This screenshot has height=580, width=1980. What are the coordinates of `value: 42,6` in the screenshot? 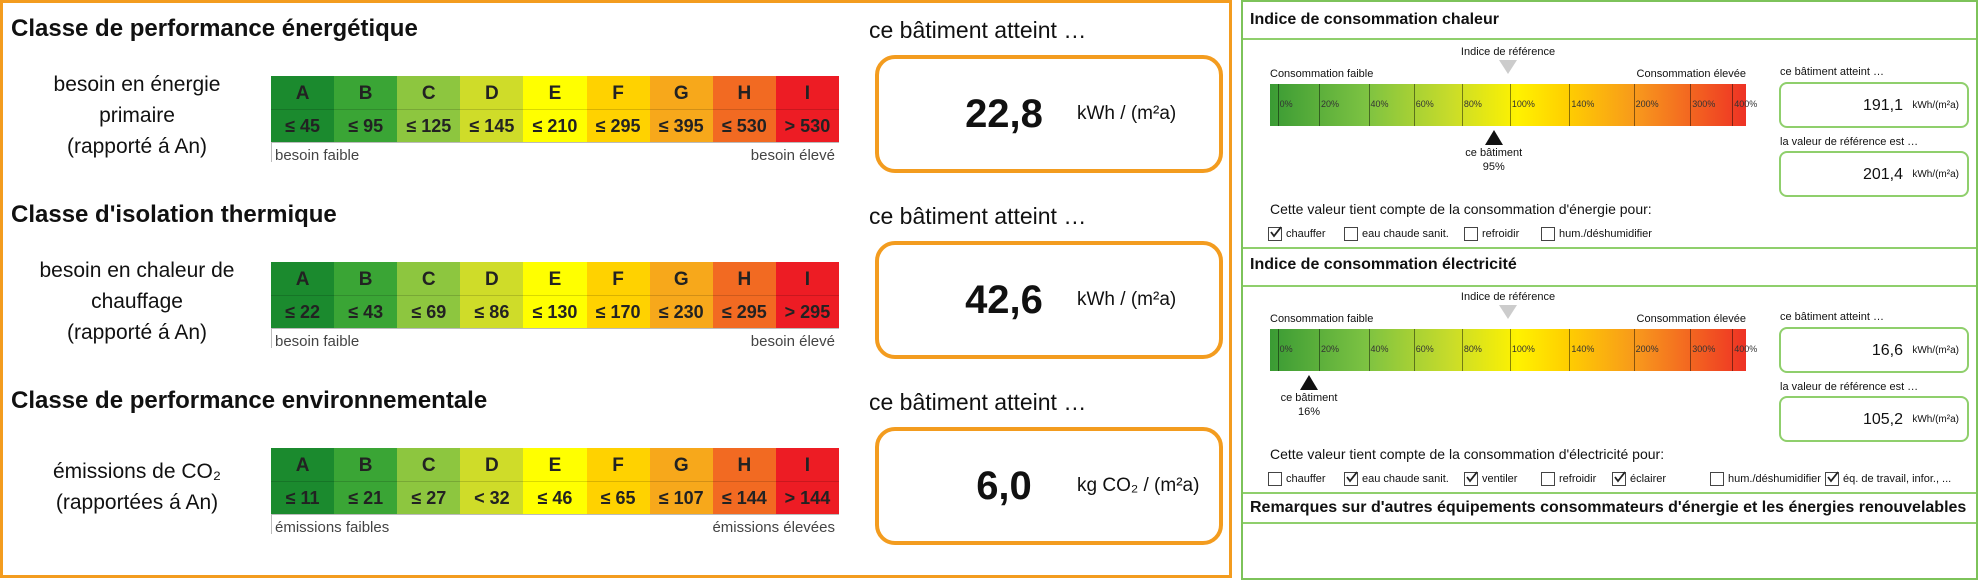 It's located at (1004, 300).